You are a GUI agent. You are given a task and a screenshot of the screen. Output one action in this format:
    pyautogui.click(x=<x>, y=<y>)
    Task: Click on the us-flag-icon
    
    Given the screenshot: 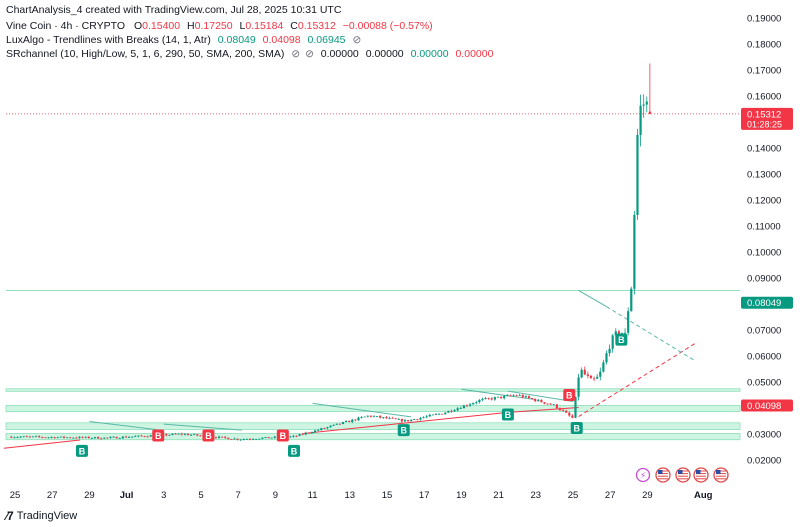 What is the action you would take?
    pyautogui.click(x=701, y=475)
    